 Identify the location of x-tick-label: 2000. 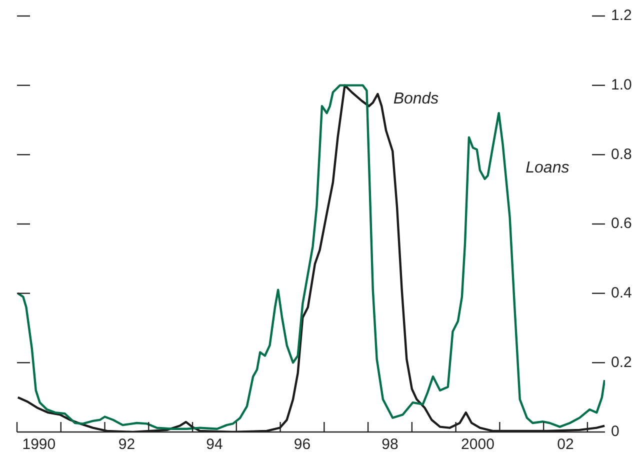
(477, 445).